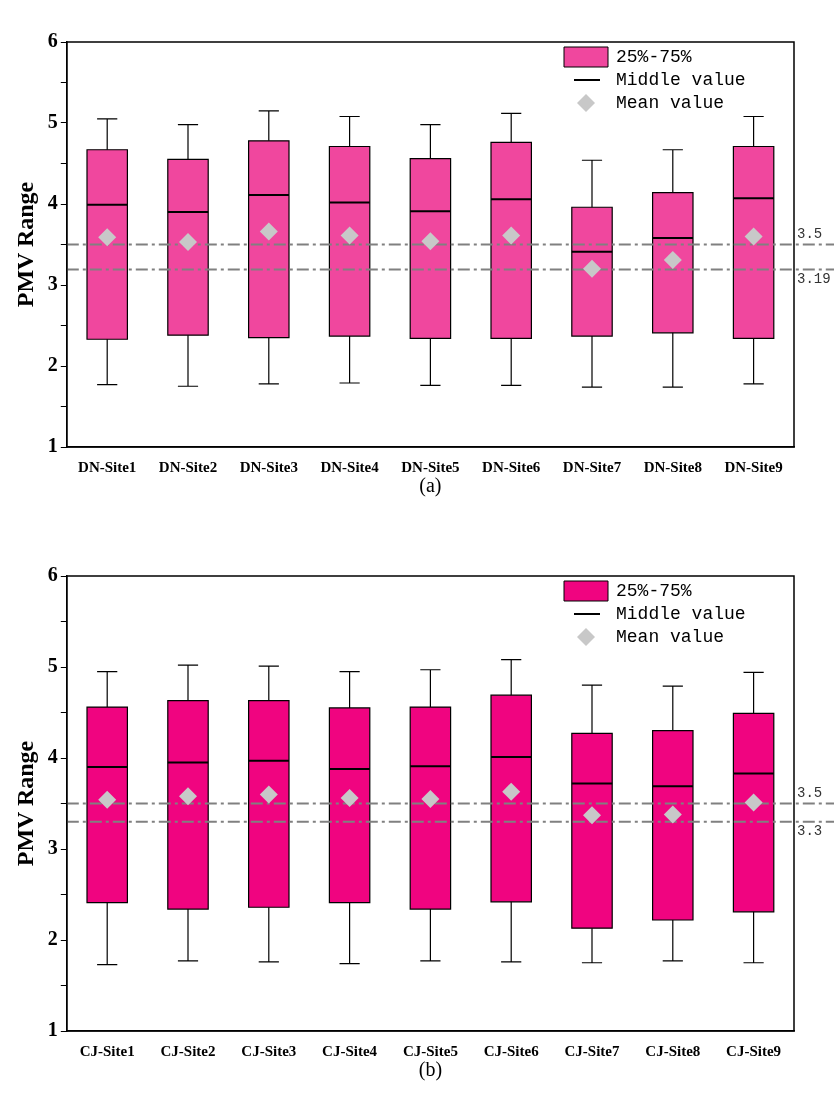 This screenshot has height=1115, width=840. I want to click on x-tick-label: DN-Site2, so click(188, 466).